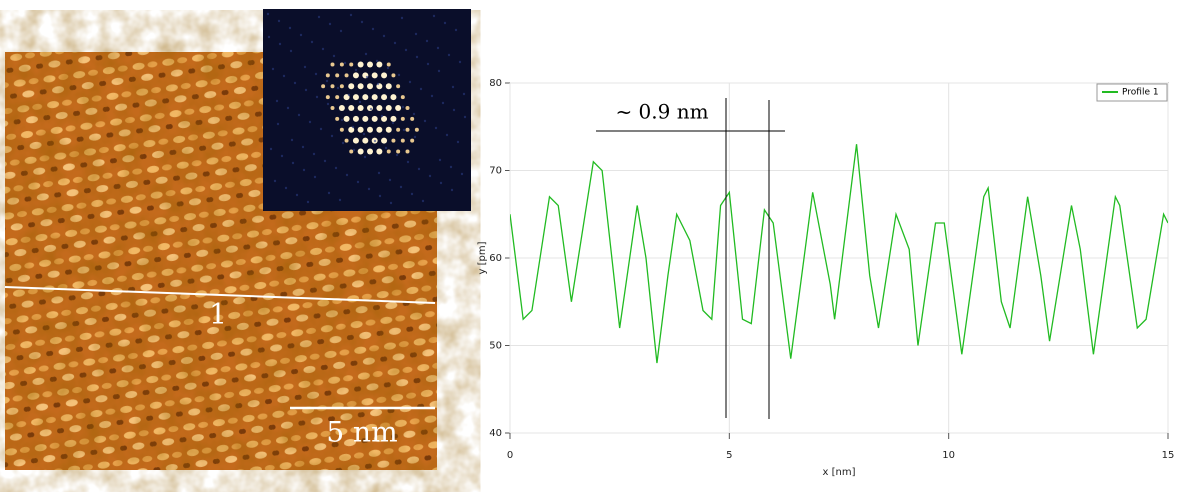 The width and height of the screenshot is (1181, 496). Describe the element at coordinates (510, 455) in the screenshot. I see `x-tick-label: 0` at that location.